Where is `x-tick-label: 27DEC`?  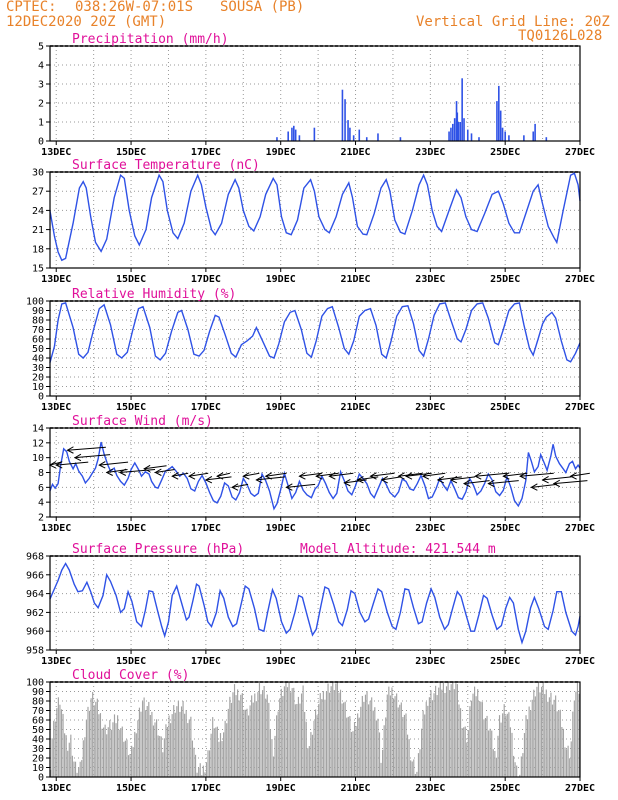
x-tick-label: 27DEC is located at coordinates (580, 279).